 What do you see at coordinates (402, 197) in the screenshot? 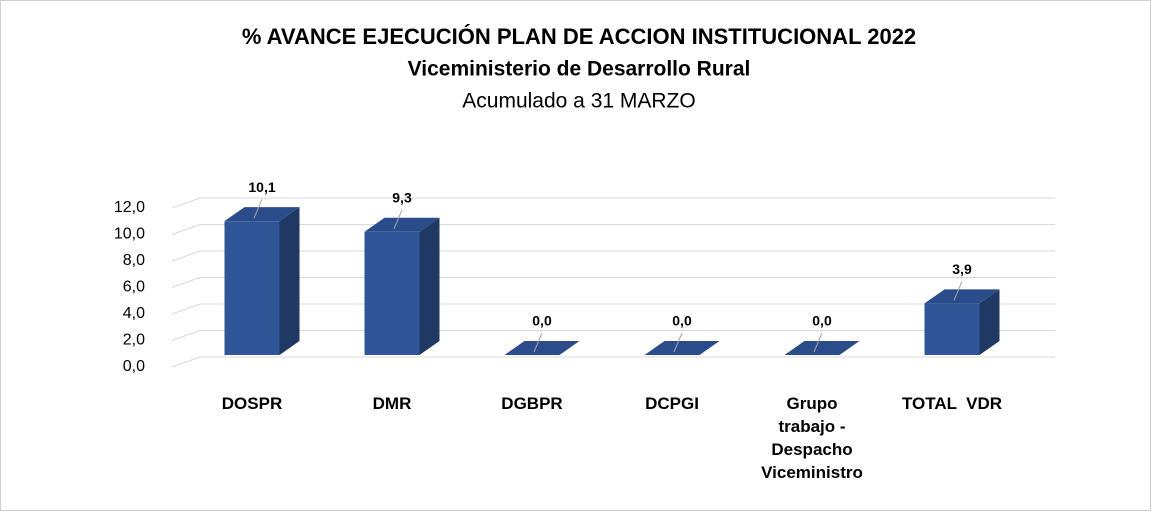
I see `value-label: 9,3` at bounding box center [402, 197].